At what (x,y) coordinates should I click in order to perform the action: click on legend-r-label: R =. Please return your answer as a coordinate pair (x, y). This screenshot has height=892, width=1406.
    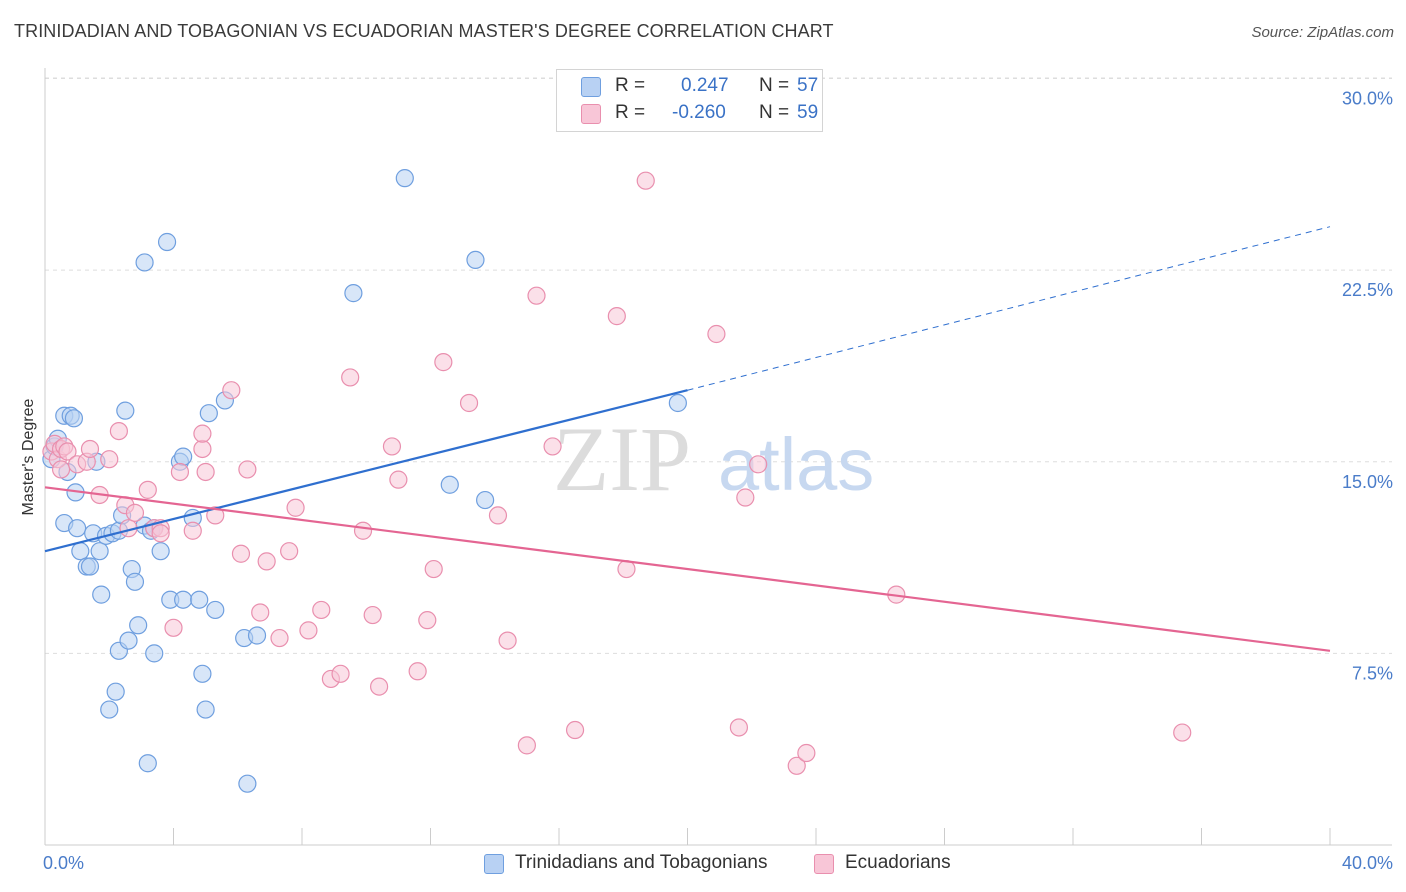
    Looking at the image, I should click on (630, 112).